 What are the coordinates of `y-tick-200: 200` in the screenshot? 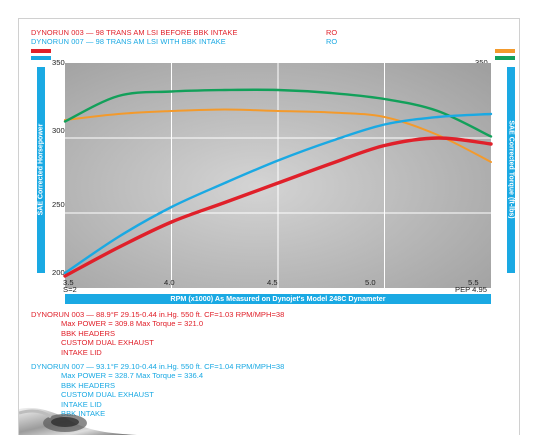 It's located at (58, 272).